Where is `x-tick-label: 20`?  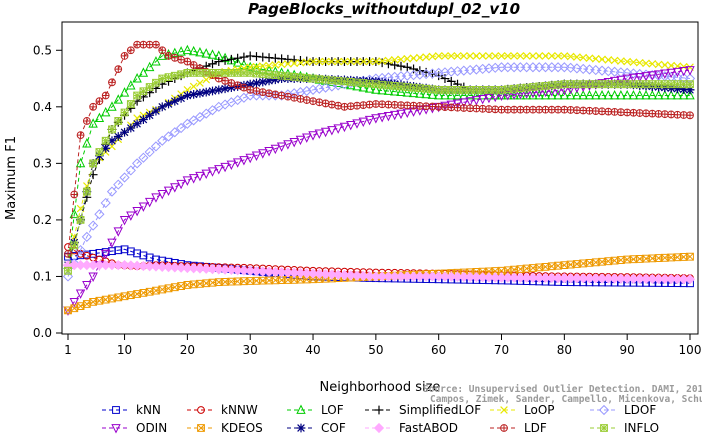
x-tick-label: 20 is located at coordinates (187, 350).